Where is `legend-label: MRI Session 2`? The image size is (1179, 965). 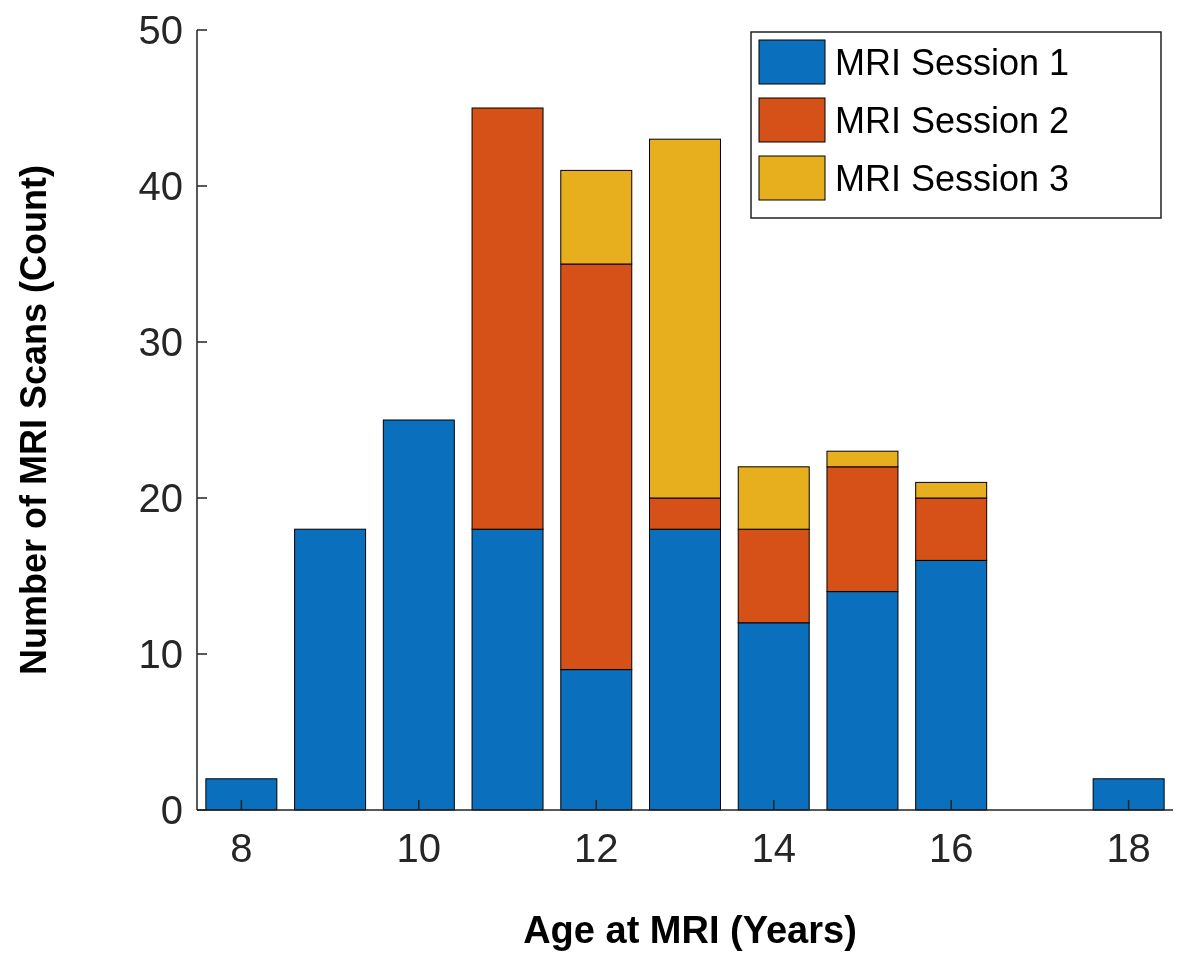 legend-label: MRI Session 2 is located at coordinates (952, 120).